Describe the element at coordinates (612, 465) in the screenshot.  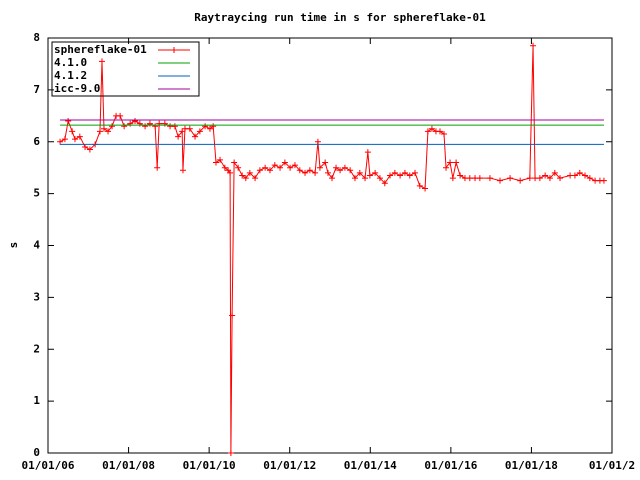
I see `x-tick-label: 01/01/2` at that location.